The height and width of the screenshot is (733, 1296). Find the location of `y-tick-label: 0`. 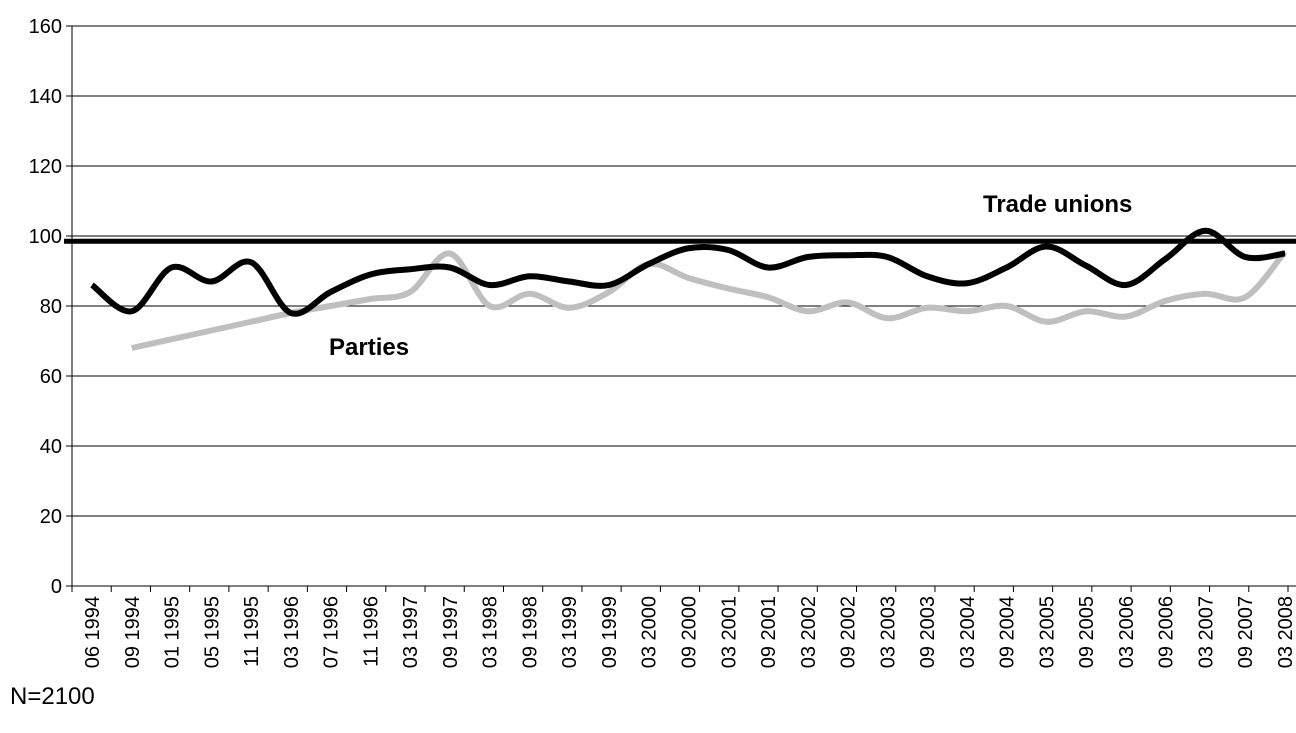

y-tick-label: 0 is located at coordinates (56, 587).